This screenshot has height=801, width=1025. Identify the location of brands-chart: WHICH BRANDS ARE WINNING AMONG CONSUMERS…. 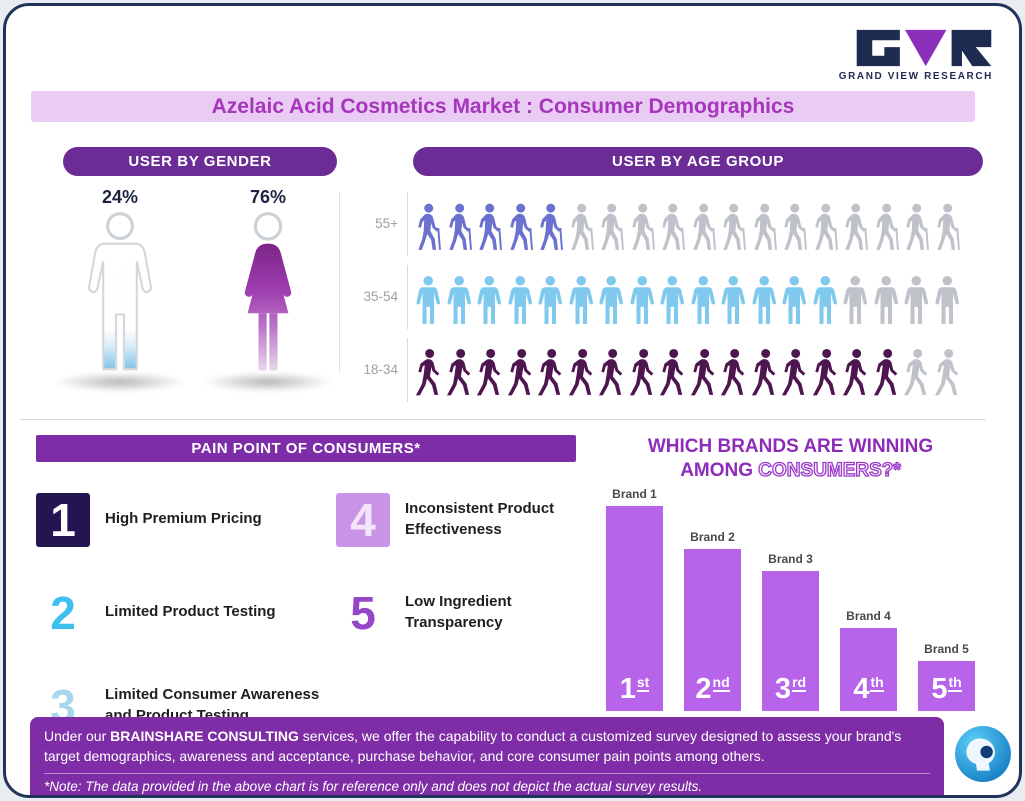
(790, 574).